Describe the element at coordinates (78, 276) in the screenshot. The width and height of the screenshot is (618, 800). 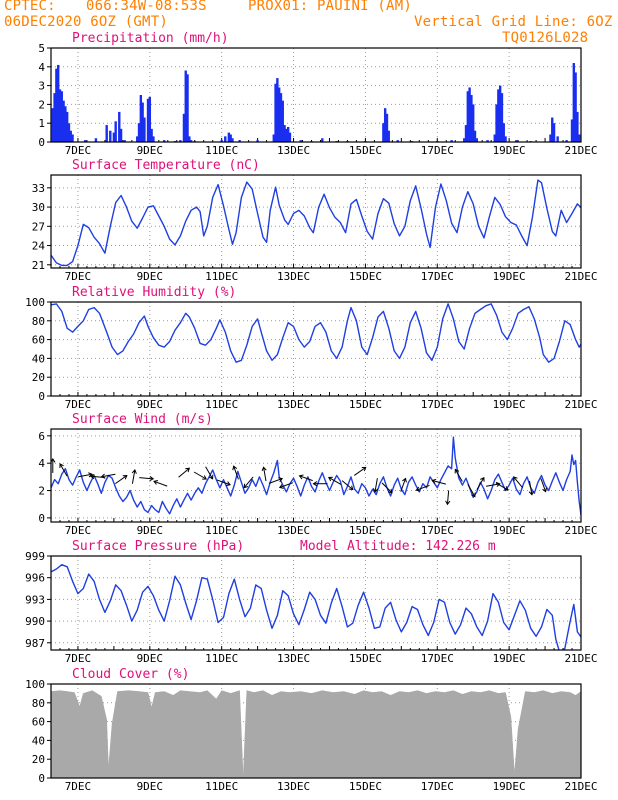
I see `temp-x-tick-label: 7DEC` at that location.